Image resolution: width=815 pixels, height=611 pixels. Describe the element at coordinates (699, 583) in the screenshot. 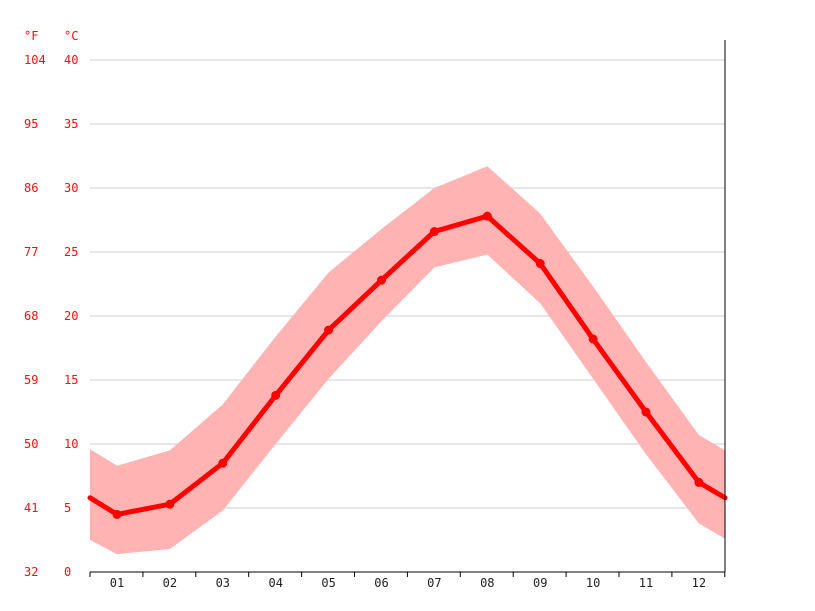

I see `x-tick-label-month: 12` at that location.